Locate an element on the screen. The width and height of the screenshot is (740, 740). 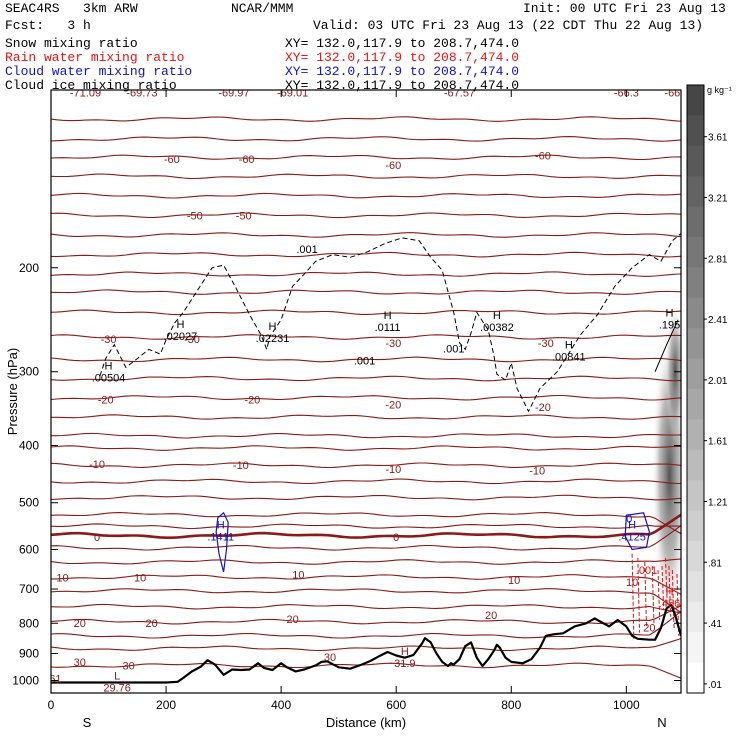
colorbar-label: 2.01 is located at coordinates (718, 381).